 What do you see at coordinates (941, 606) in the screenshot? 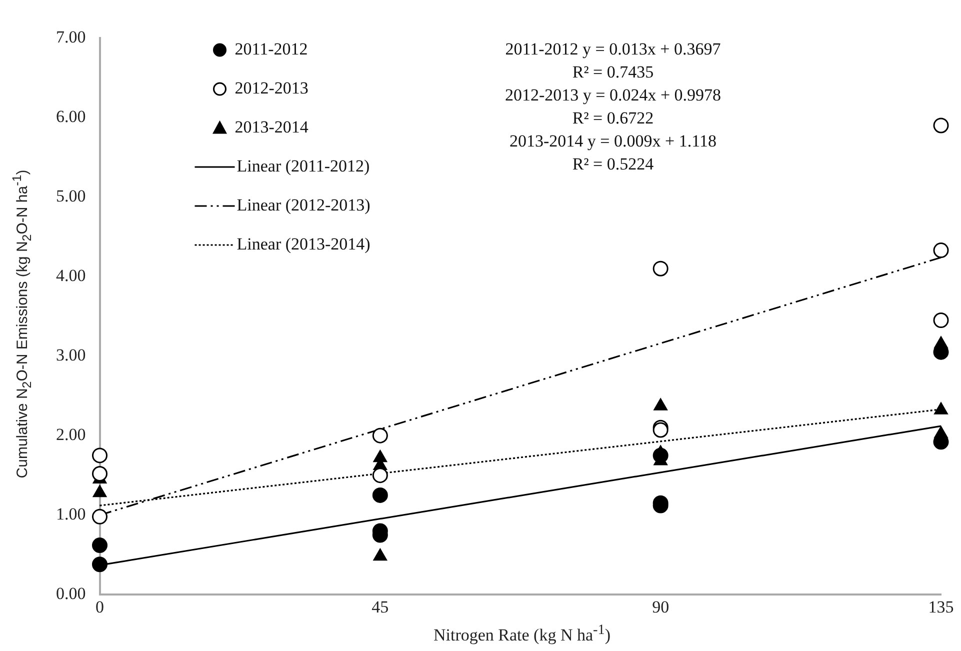
I see `x-tick-label: 135` at bounding box center [941, 606].